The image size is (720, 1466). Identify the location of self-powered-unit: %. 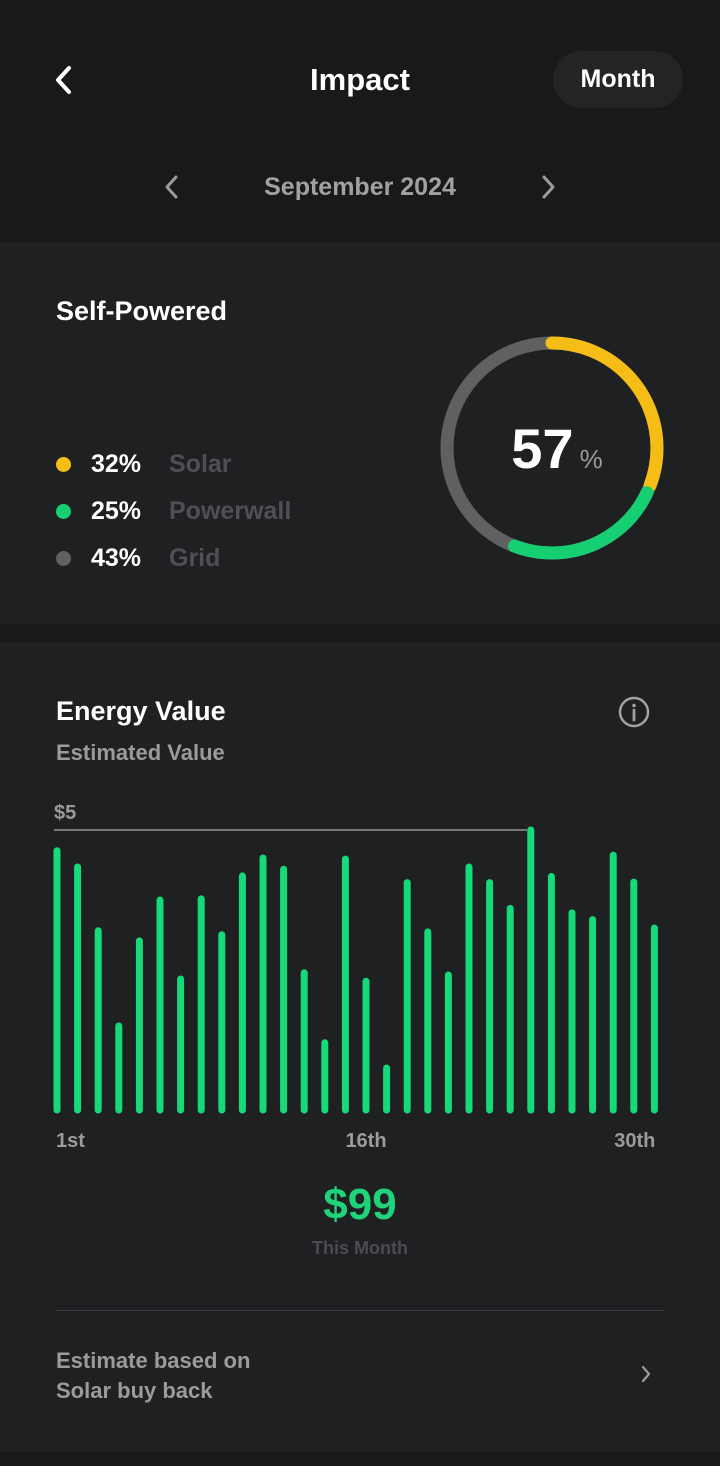
(591, 458).